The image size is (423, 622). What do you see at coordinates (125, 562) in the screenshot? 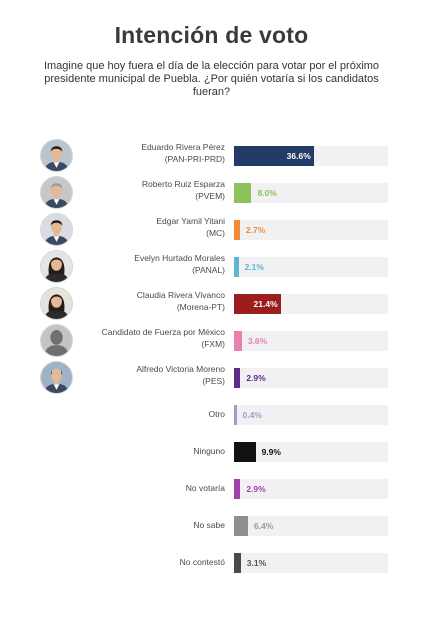
I see `category-label: No contestó` at bounding box center [125, 562].